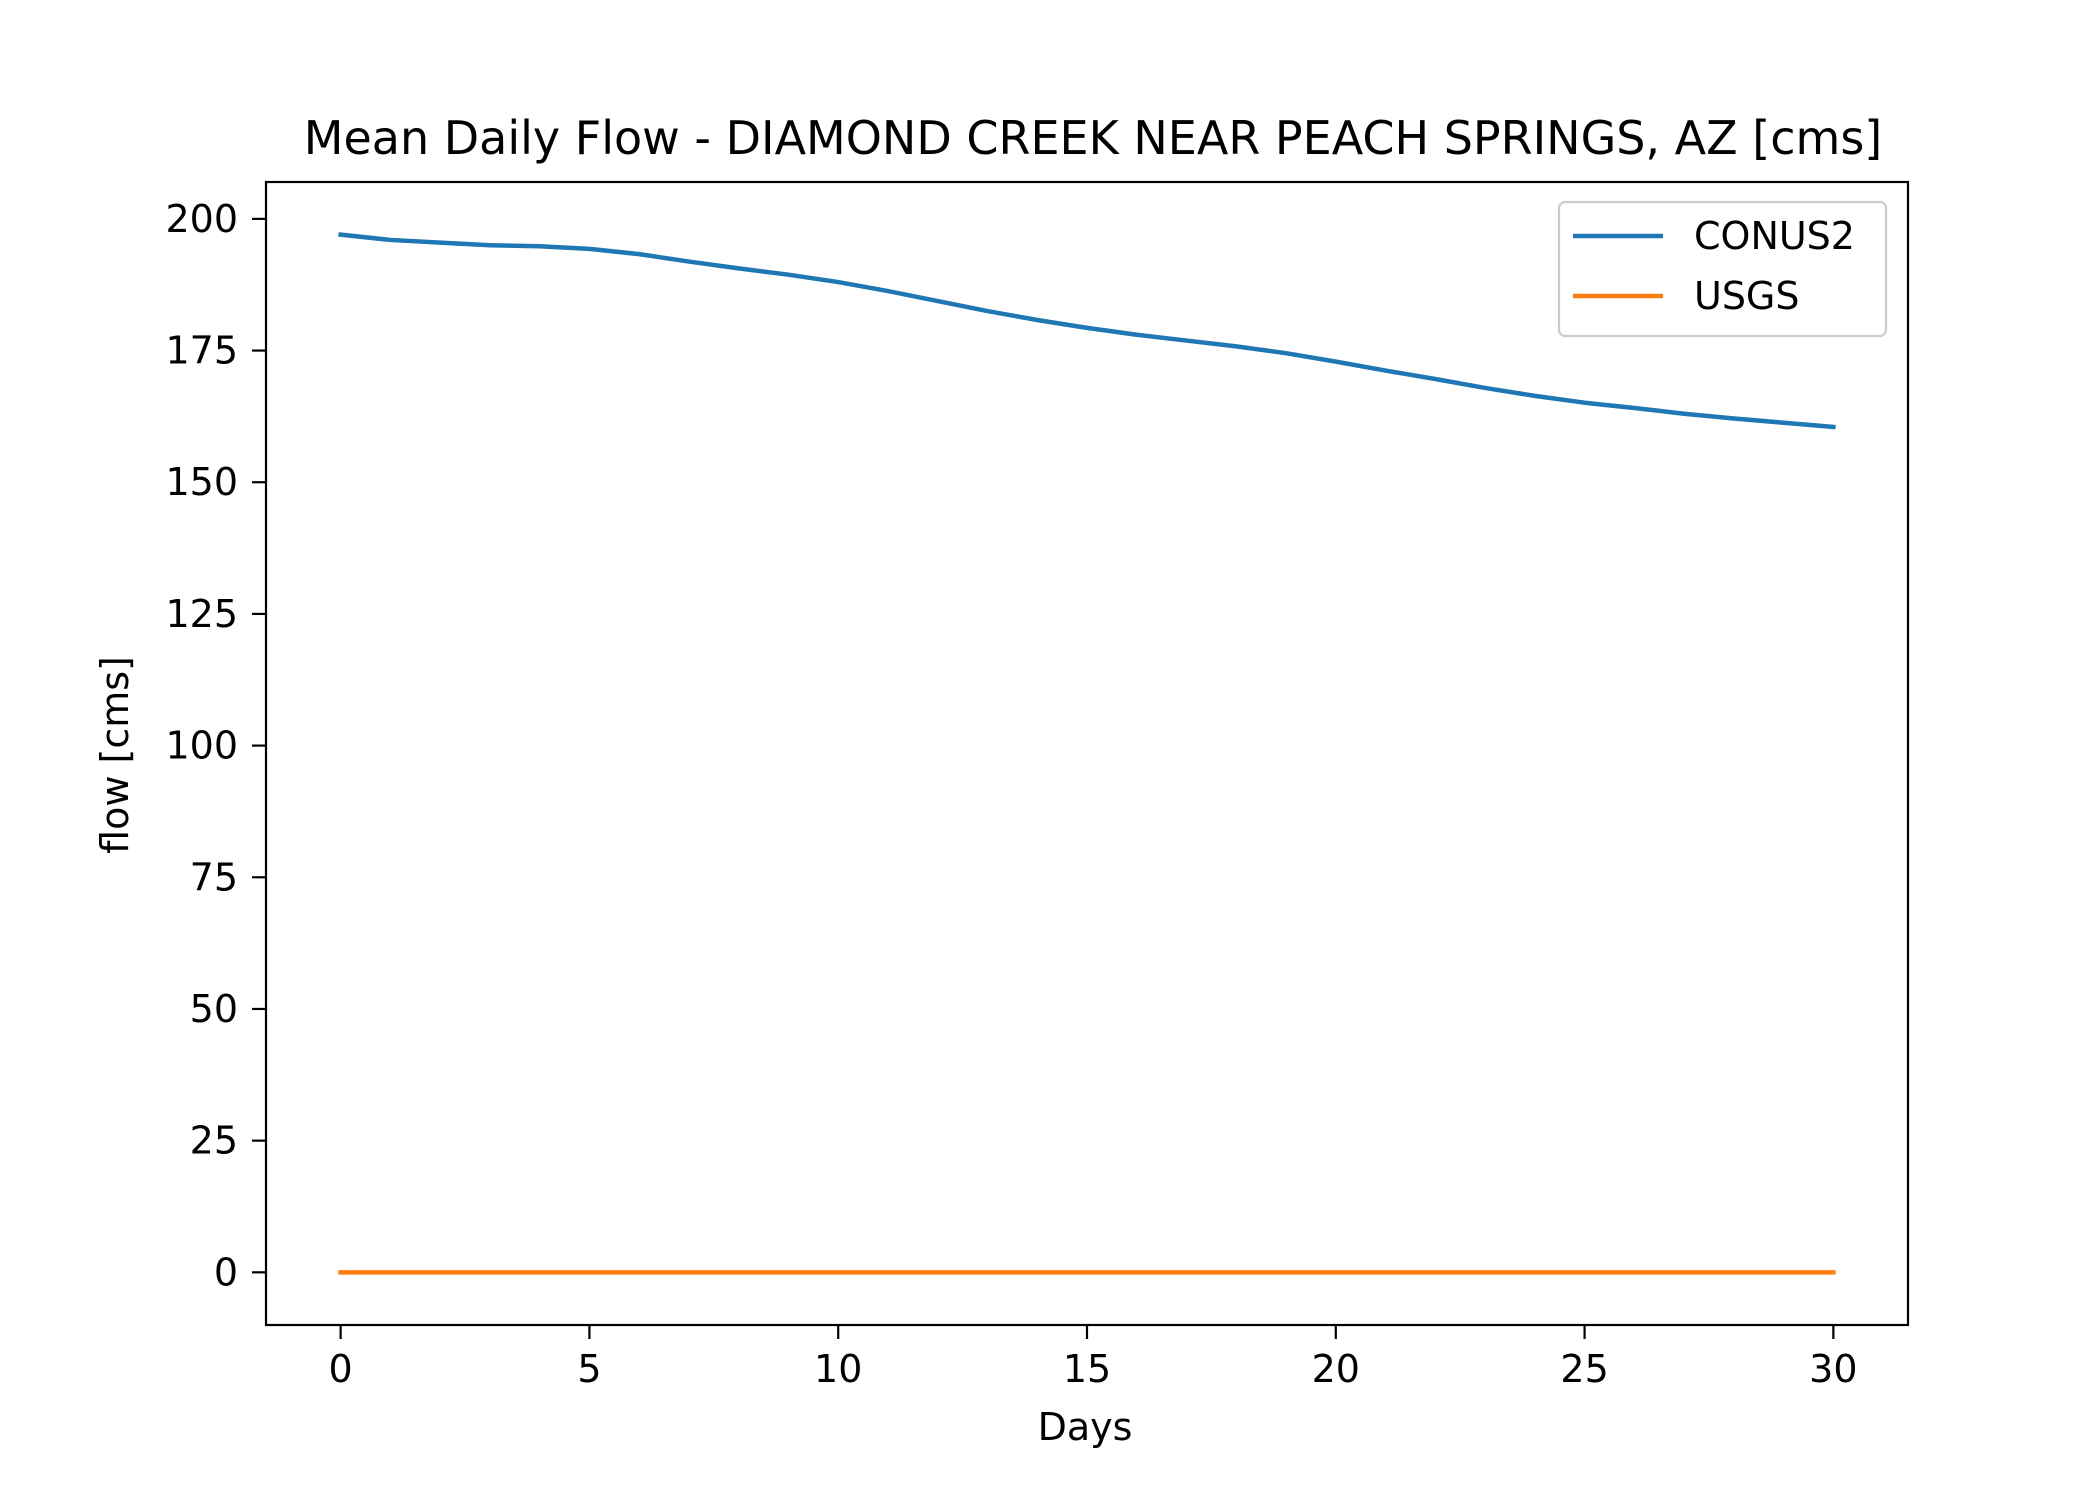 Image resolution: width=2100 pixels, height=1500 pixels. I want to click on y-tick-label: 50, so click(214, 1009).